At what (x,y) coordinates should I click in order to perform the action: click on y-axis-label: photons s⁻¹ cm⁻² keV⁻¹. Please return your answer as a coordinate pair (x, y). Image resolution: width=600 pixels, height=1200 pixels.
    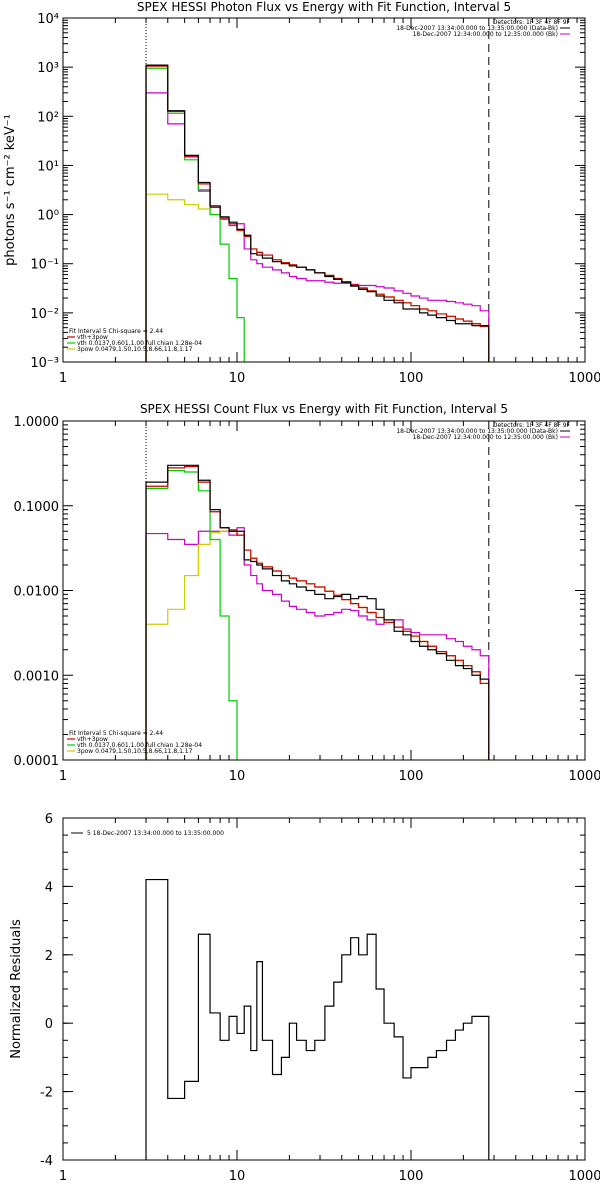
    Looking at the image, I should click on (10, 190).